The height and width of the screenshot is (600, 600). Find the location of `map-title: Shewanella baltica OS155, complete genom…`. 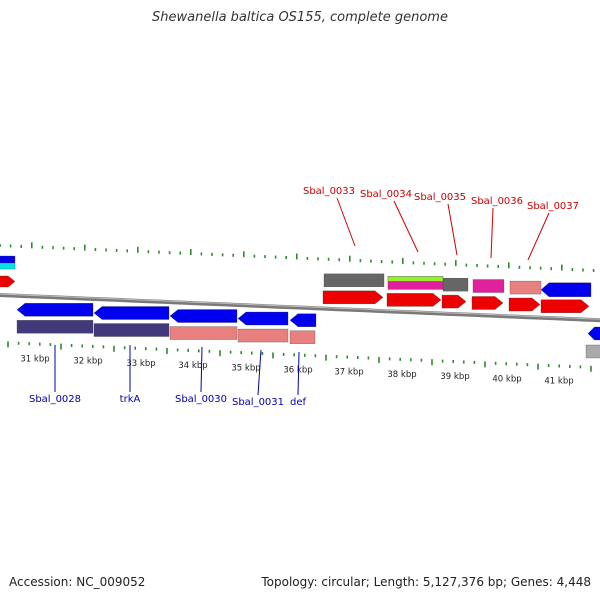

map-title: Shewanella baltica OS155, complete genom… is located at coordinates (300, 17).